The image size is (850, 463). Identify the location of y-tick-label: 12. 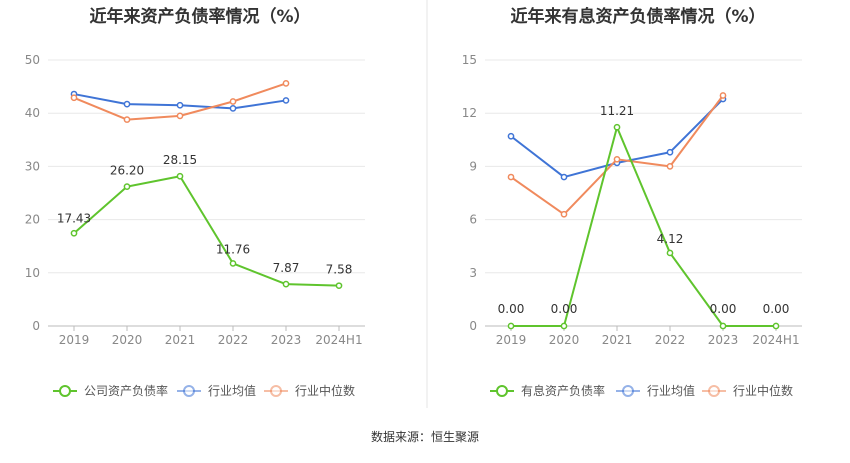
(469, 113).